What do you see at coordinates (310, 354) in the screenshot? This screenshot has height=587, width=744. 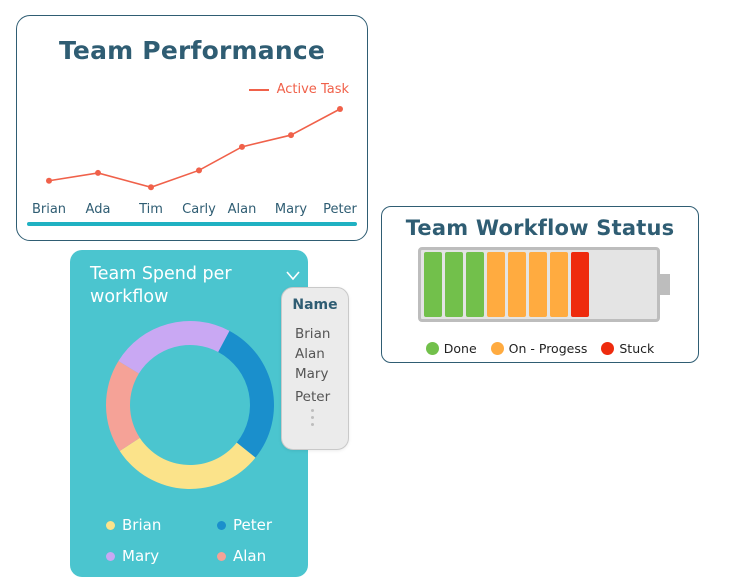 I see `name-option-alan: Alan` at bounding box center [310, 354].